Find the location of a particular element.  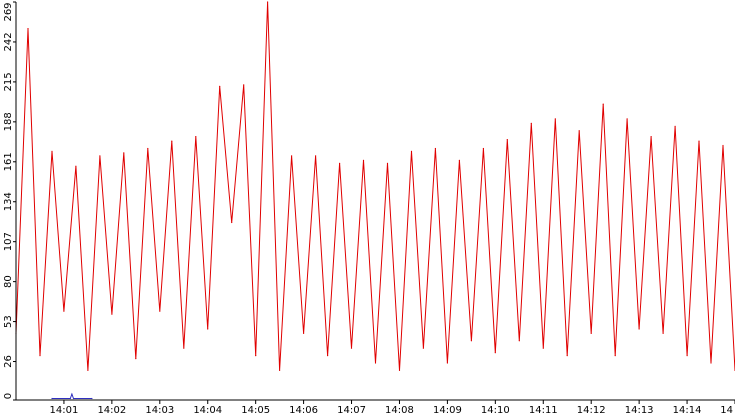

y-tick-label: 107 is located at coordinates (8, 241).